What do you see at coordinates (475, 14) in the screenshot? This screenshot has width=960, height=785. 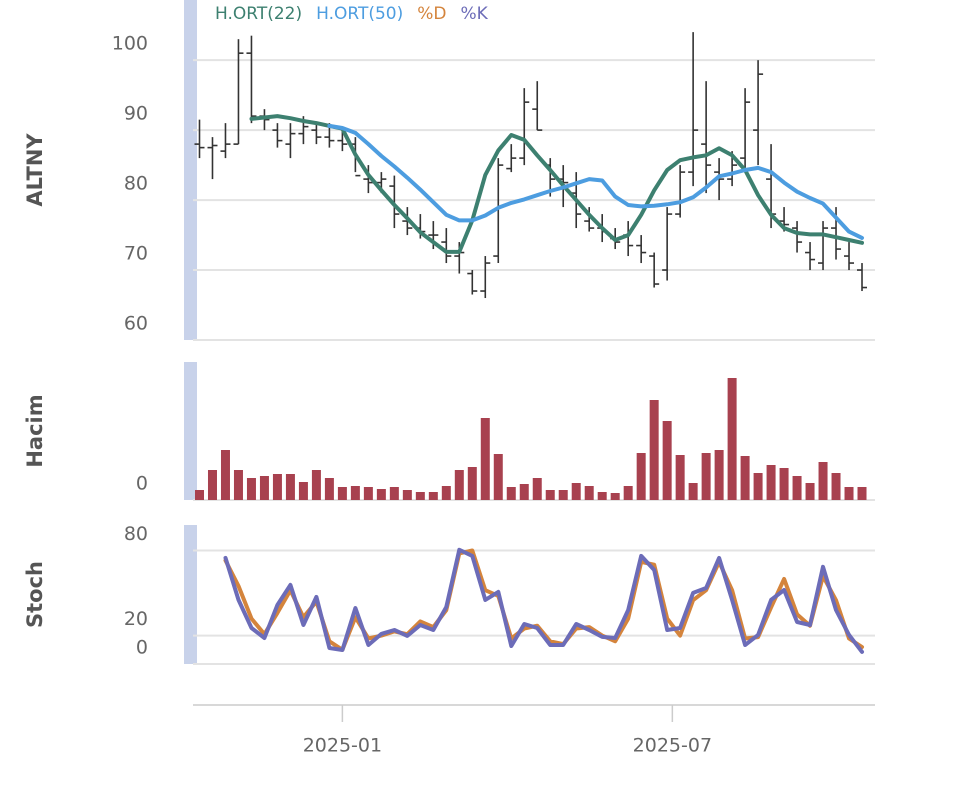 I see `legend-entry: %K` at bounding box center [475, 14].